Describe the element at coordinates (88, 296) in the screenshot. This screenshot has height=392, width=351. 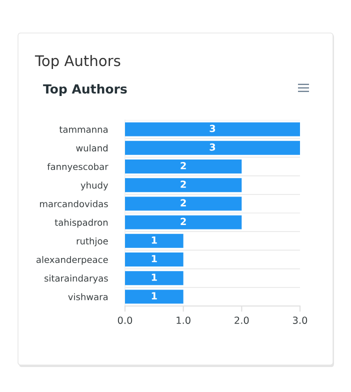
I see `y-tick-label: vishwara` at that location.